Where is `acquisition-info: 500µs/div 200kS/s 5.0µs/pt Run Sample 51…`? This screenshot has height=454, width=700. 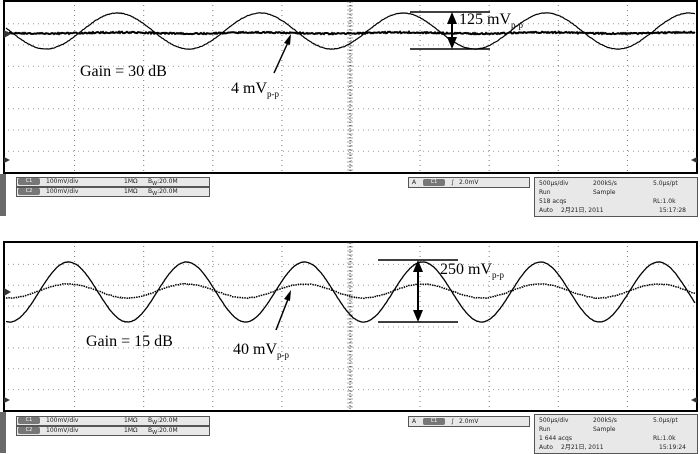
acquisition-info: 500µs/div 200kS/s 5.0µs/pt Run Sample 51… is located at coordinates (616, 197).